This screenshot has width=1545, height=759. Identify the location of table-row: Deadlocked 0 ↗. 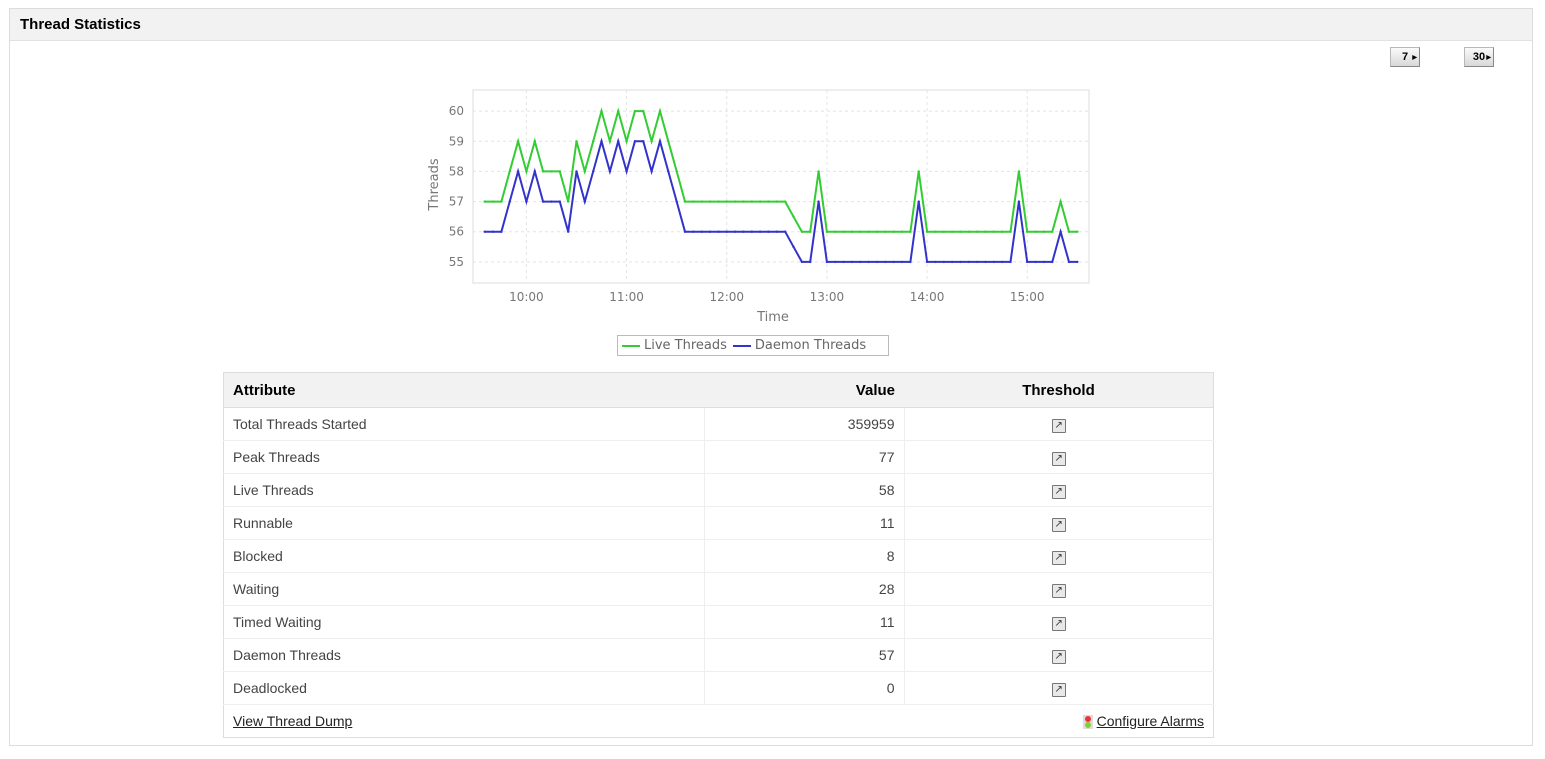
(718, 688).